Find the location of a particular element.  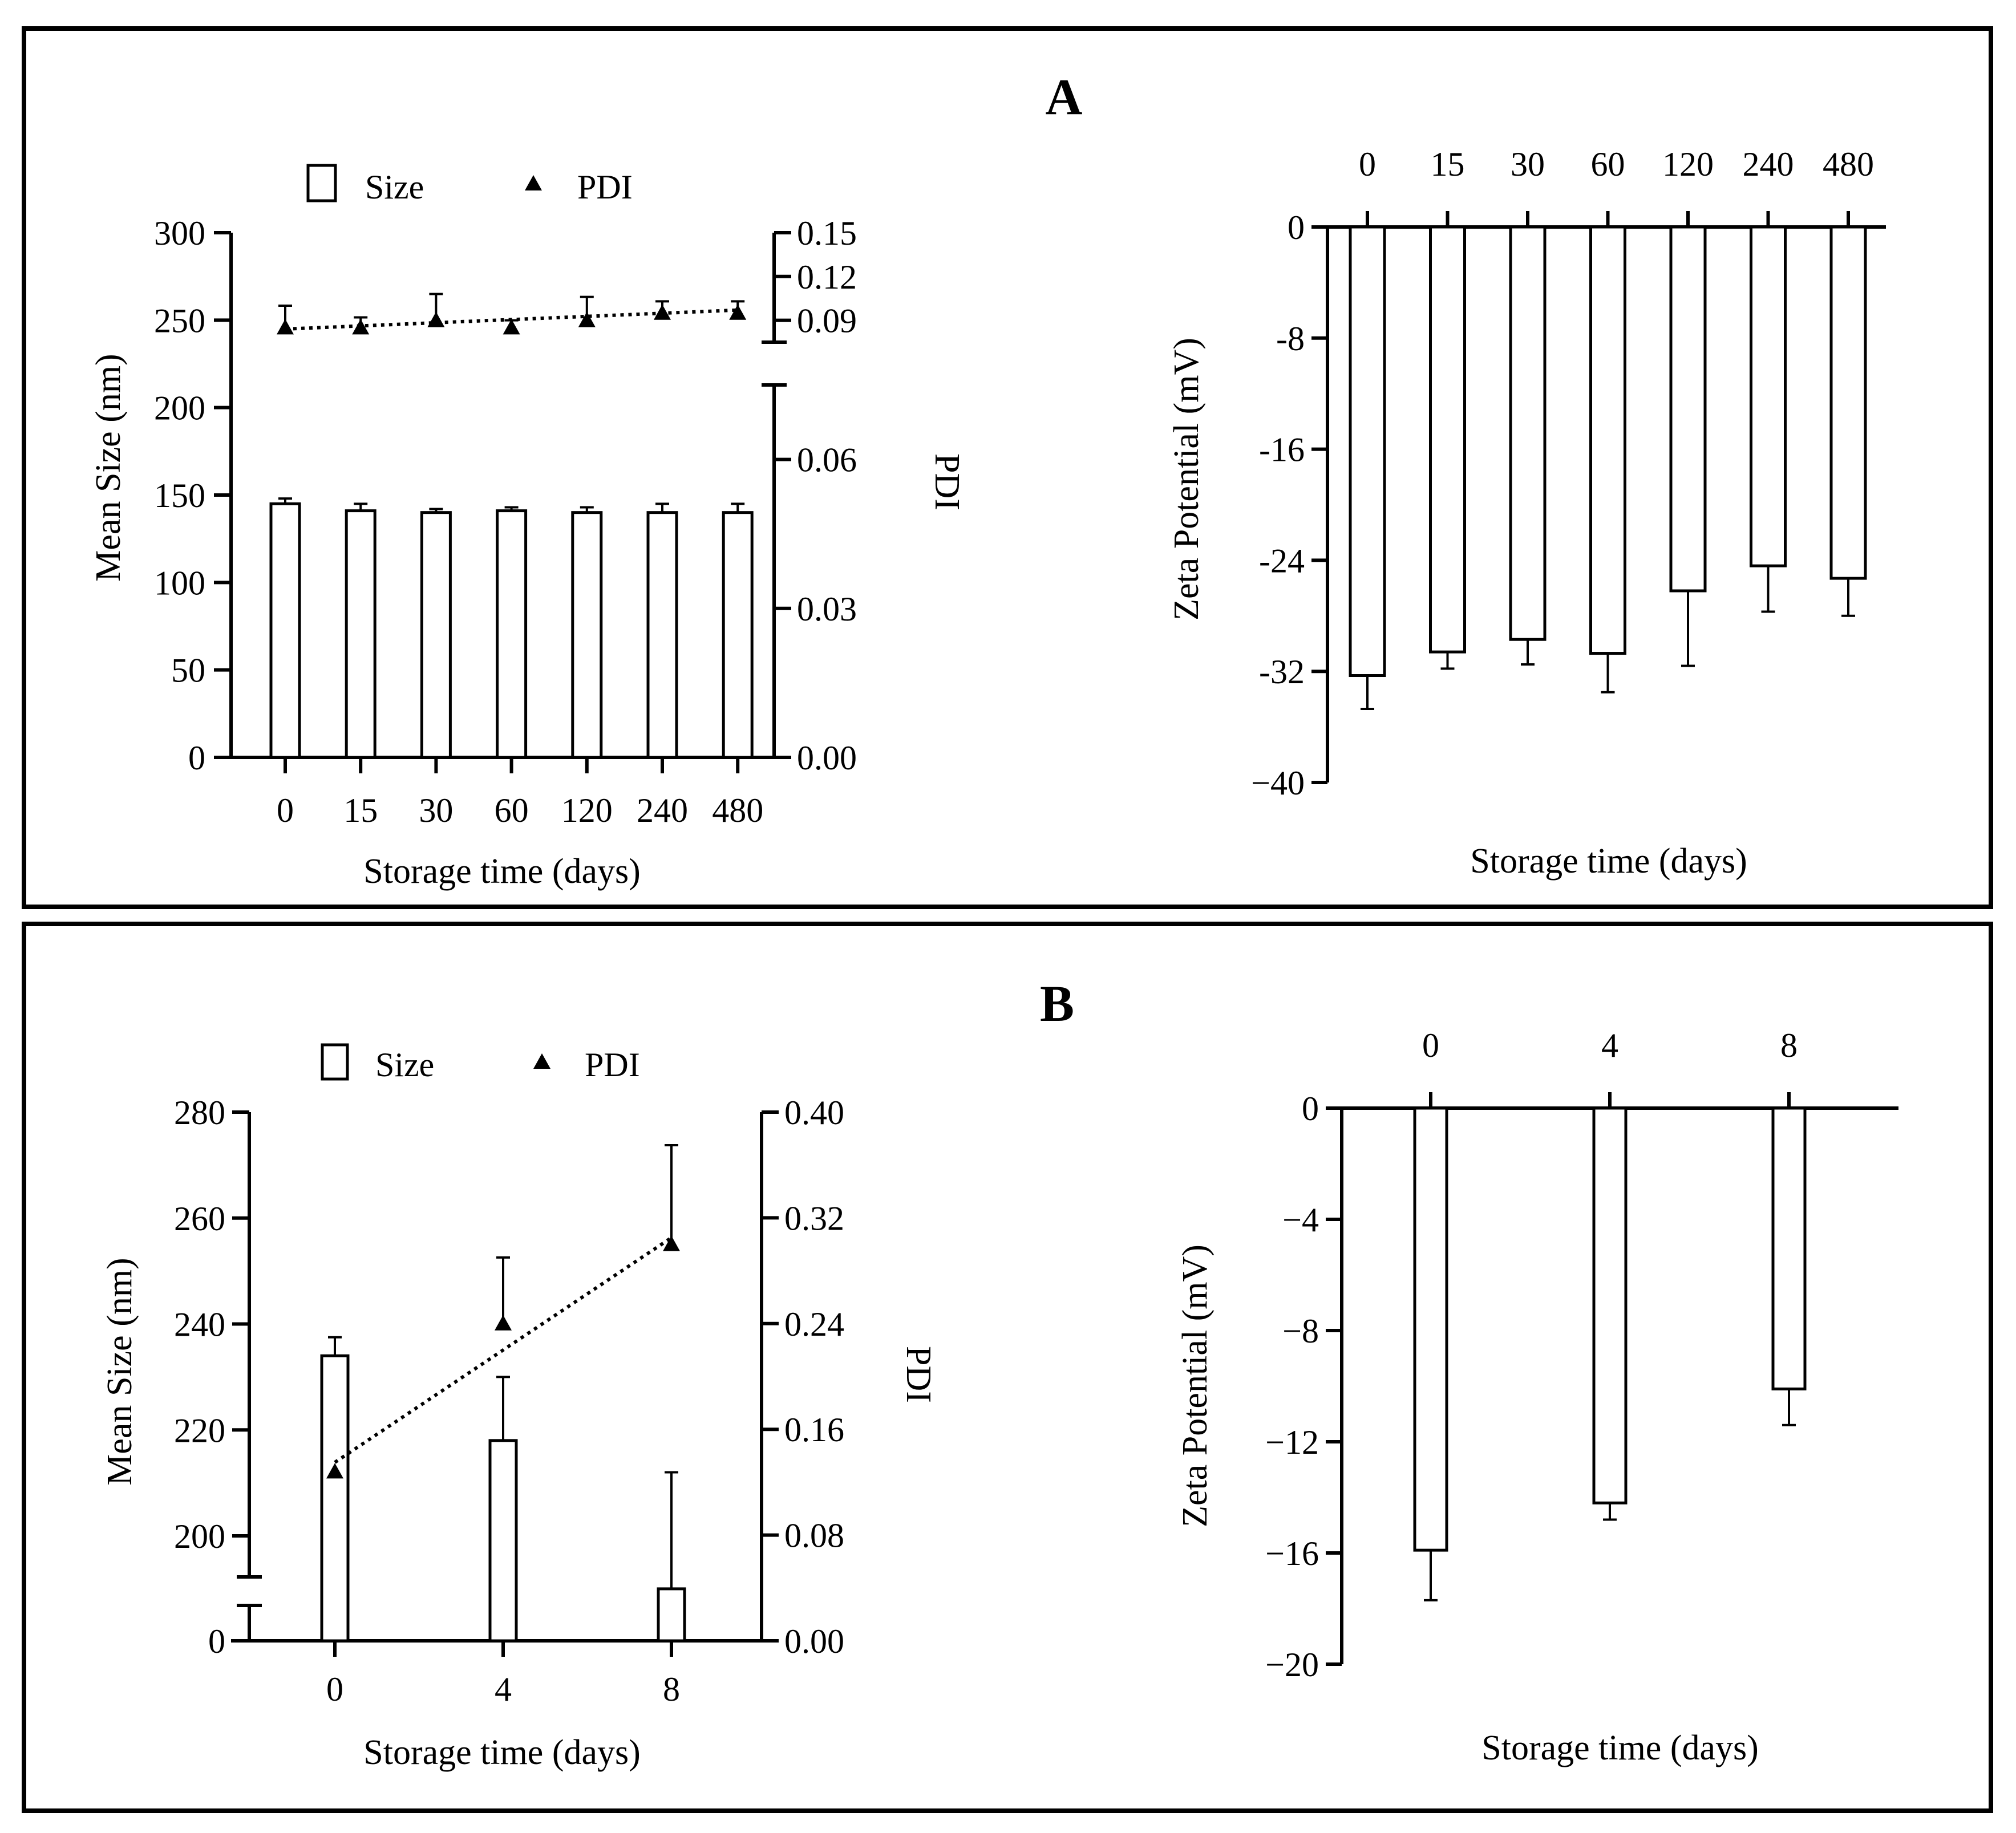

y-tick-label: 0 is located at coordinates (1296, 228).